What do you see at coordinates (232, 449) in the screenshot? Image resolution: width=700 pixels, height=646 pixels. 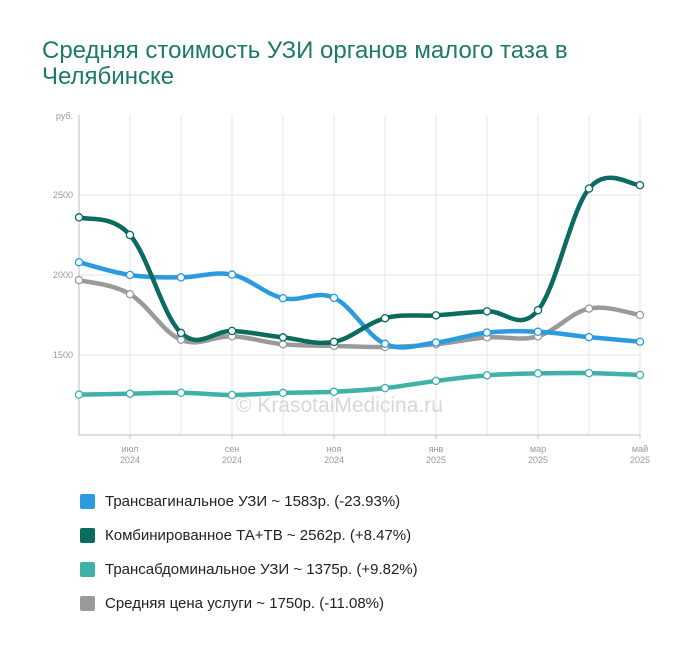 I see `x-tick-label-month: сен` at bounding box center [232, 449].